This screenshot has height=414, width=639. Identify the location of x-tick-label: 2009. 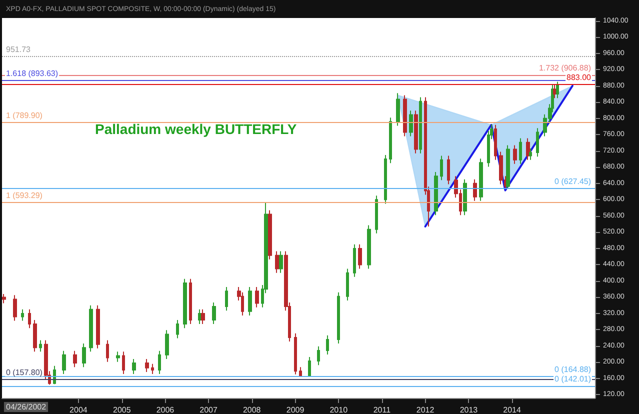
(295, 410).